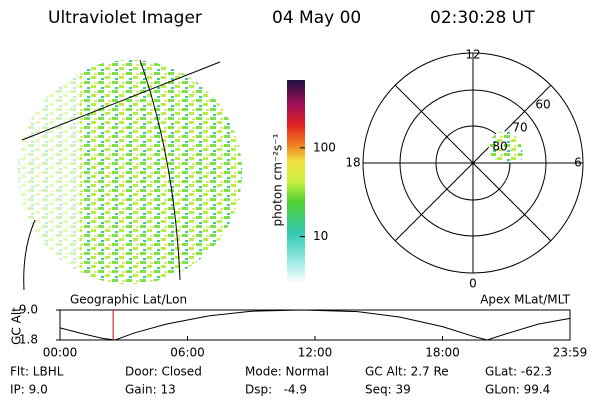 The height and width of the screenshot is (400, 600). What do you see at coordinates (499, 147) in the screenshot?
I see `lat-label: 80` at bounding box center [499, 147].